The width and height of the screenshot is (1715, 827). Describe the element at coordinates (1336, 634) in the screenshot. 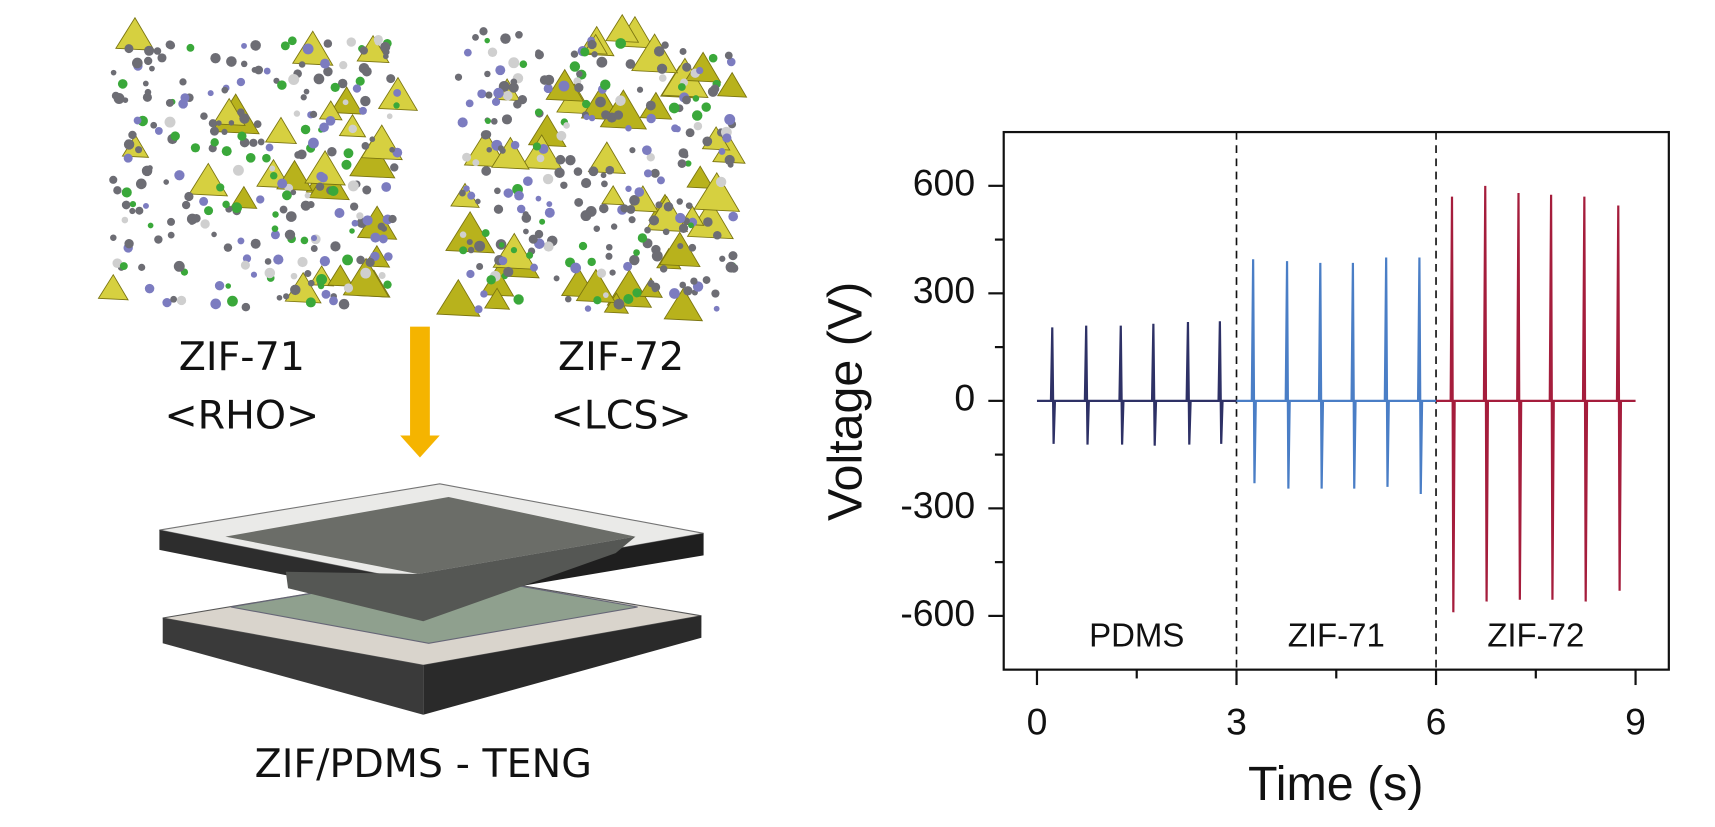

I see `region-label: ZIF-71` at that location.